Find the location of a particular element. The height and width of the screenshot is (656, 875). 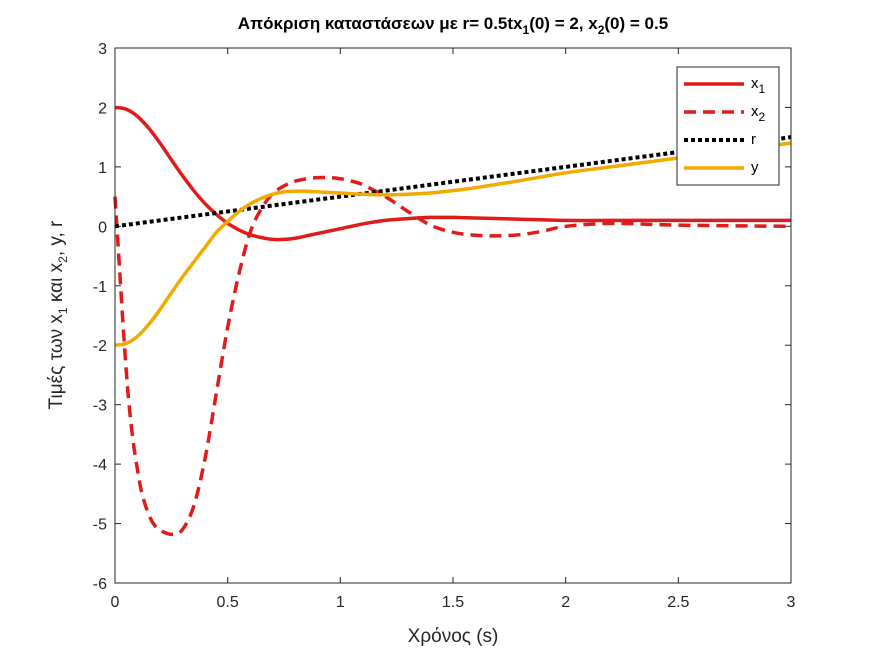

x-tick-label: 2.5 is located at coordinates (678, 602).